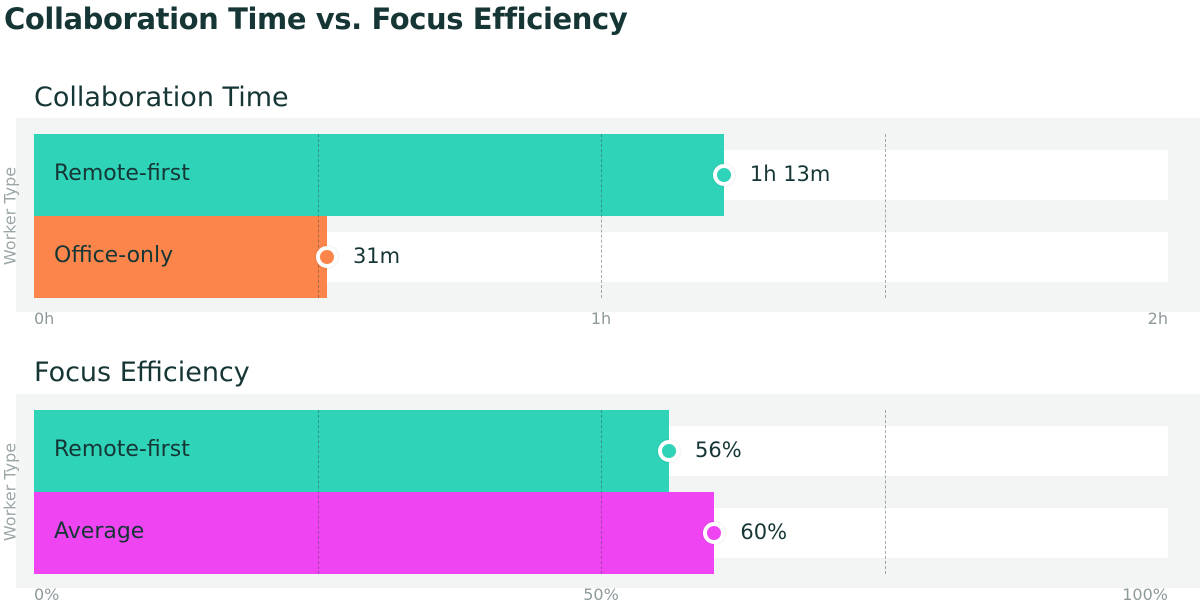  Describe the element at coordinates (122, 449) in the screenshot. I see `focus-category-label: Remote-first` at that location.